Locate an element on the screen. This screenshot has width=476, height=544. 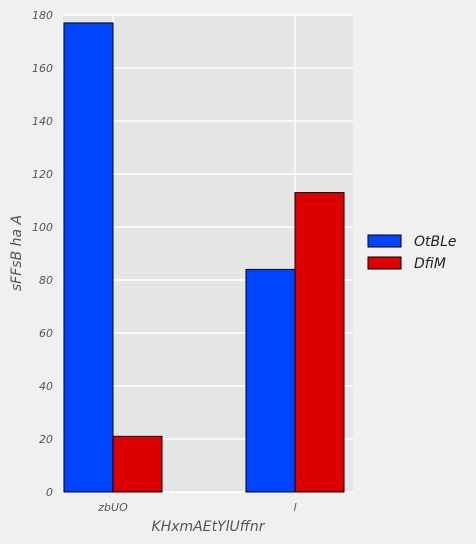
legend: OtBLe DfiM is located at coordinates (412, 253).